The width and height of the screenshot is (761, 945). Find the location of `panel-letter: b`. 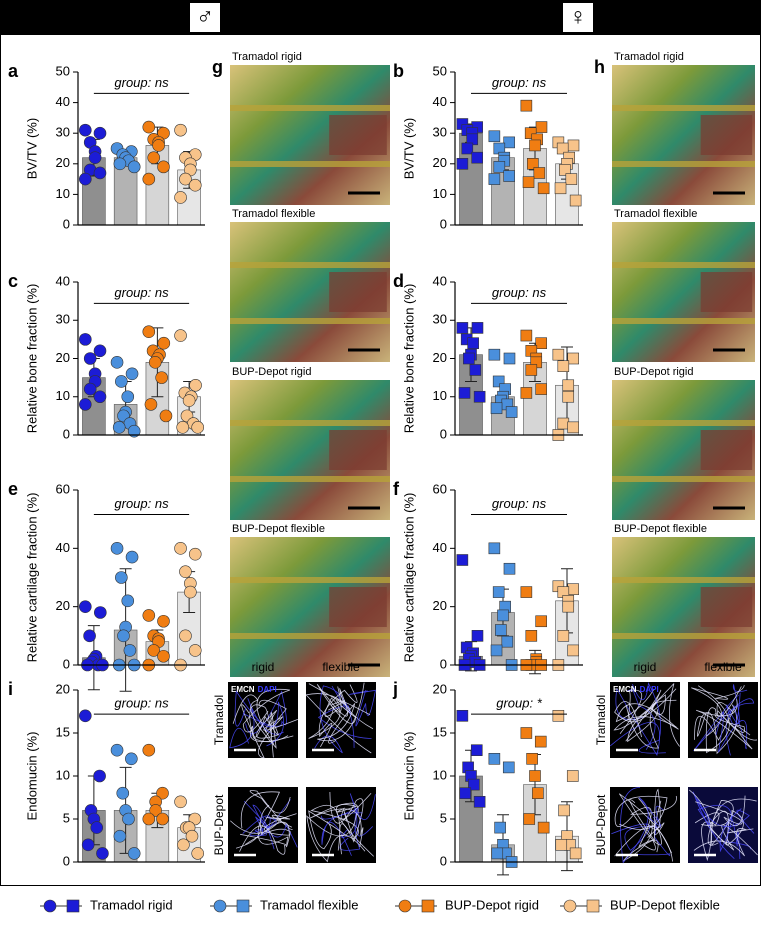

panel-letter: b is located at coordinates (398, 71).